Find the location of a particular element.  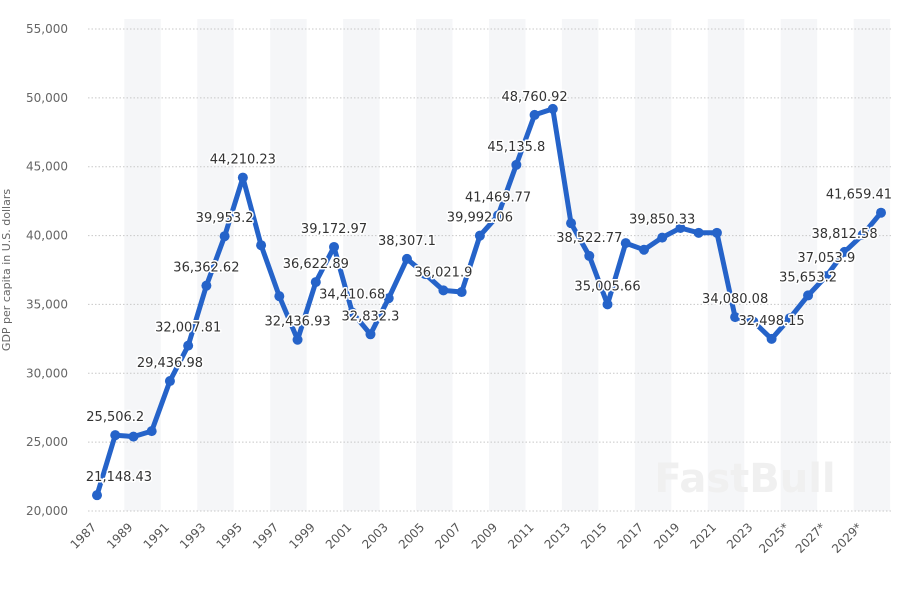

x-tick-label: 2007 is located at coordinates (447, 535).